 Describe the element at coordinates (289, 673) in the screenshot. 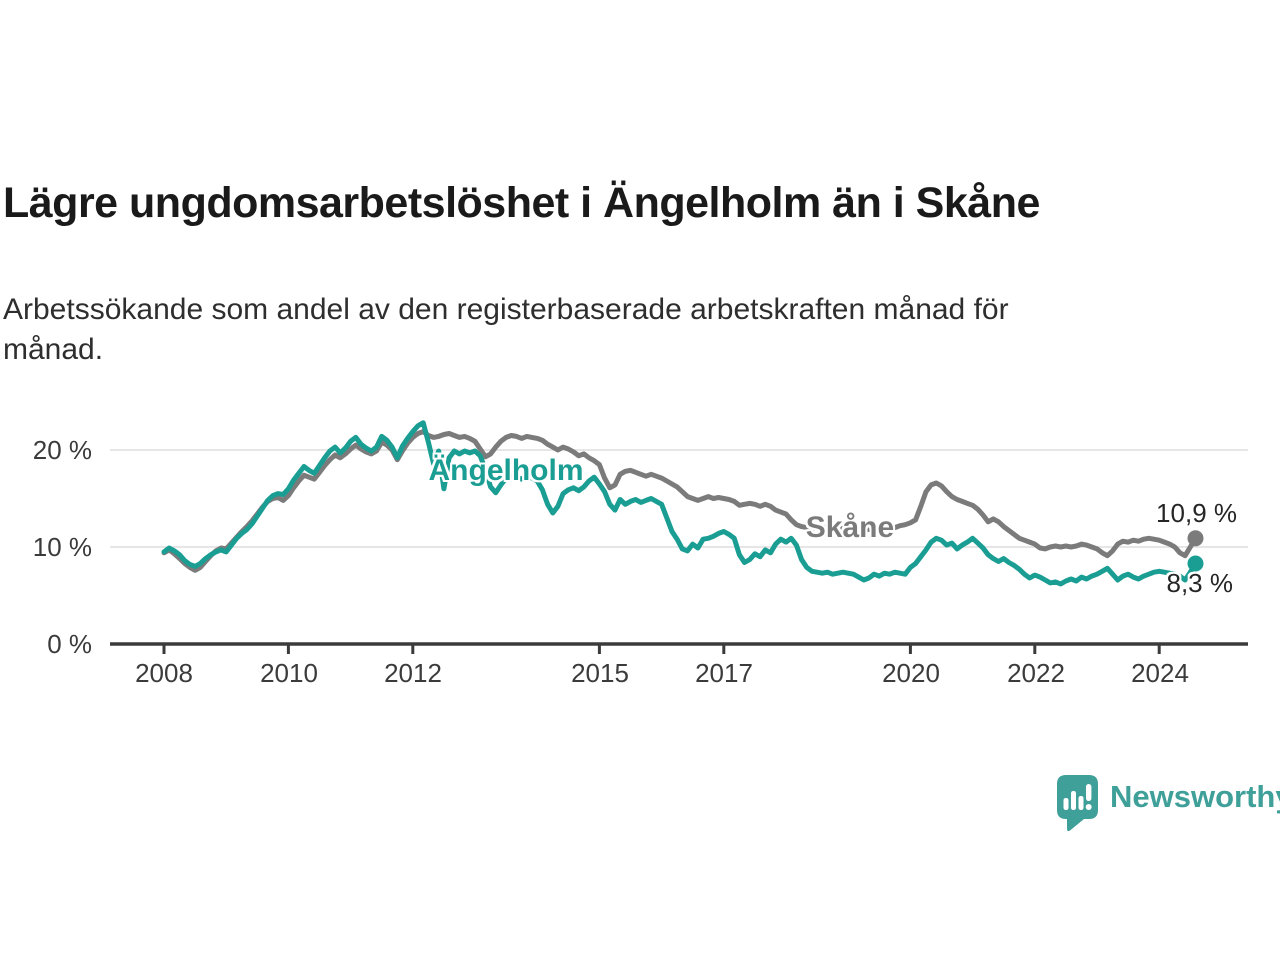

I see `x-tick-label-2010: 2010` at that location.